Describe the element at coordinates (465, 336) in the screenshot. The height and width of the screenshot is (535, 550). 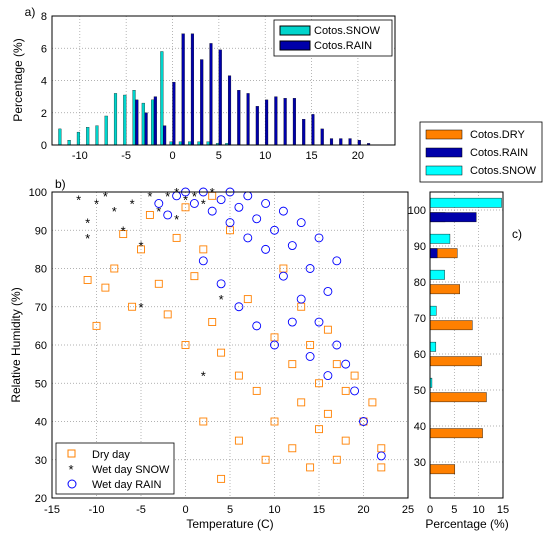
I see `panel-c-bars` at that location.